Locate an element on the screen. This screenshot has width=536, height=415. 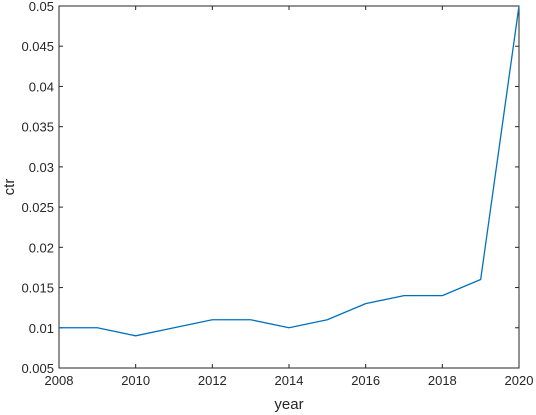
y-tick-label: 0.02 is located at coordinates (41, 247).